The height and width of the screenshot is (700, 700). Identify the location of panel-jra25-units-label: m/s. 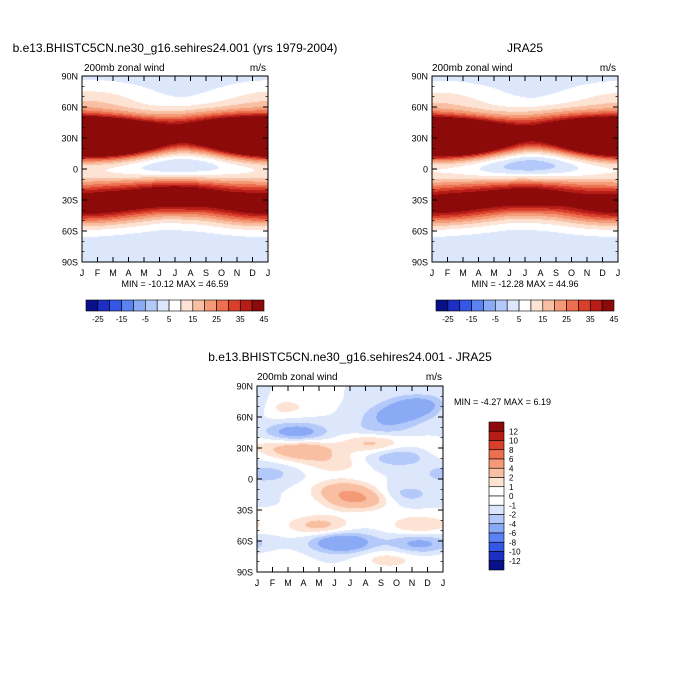
(608, 68).